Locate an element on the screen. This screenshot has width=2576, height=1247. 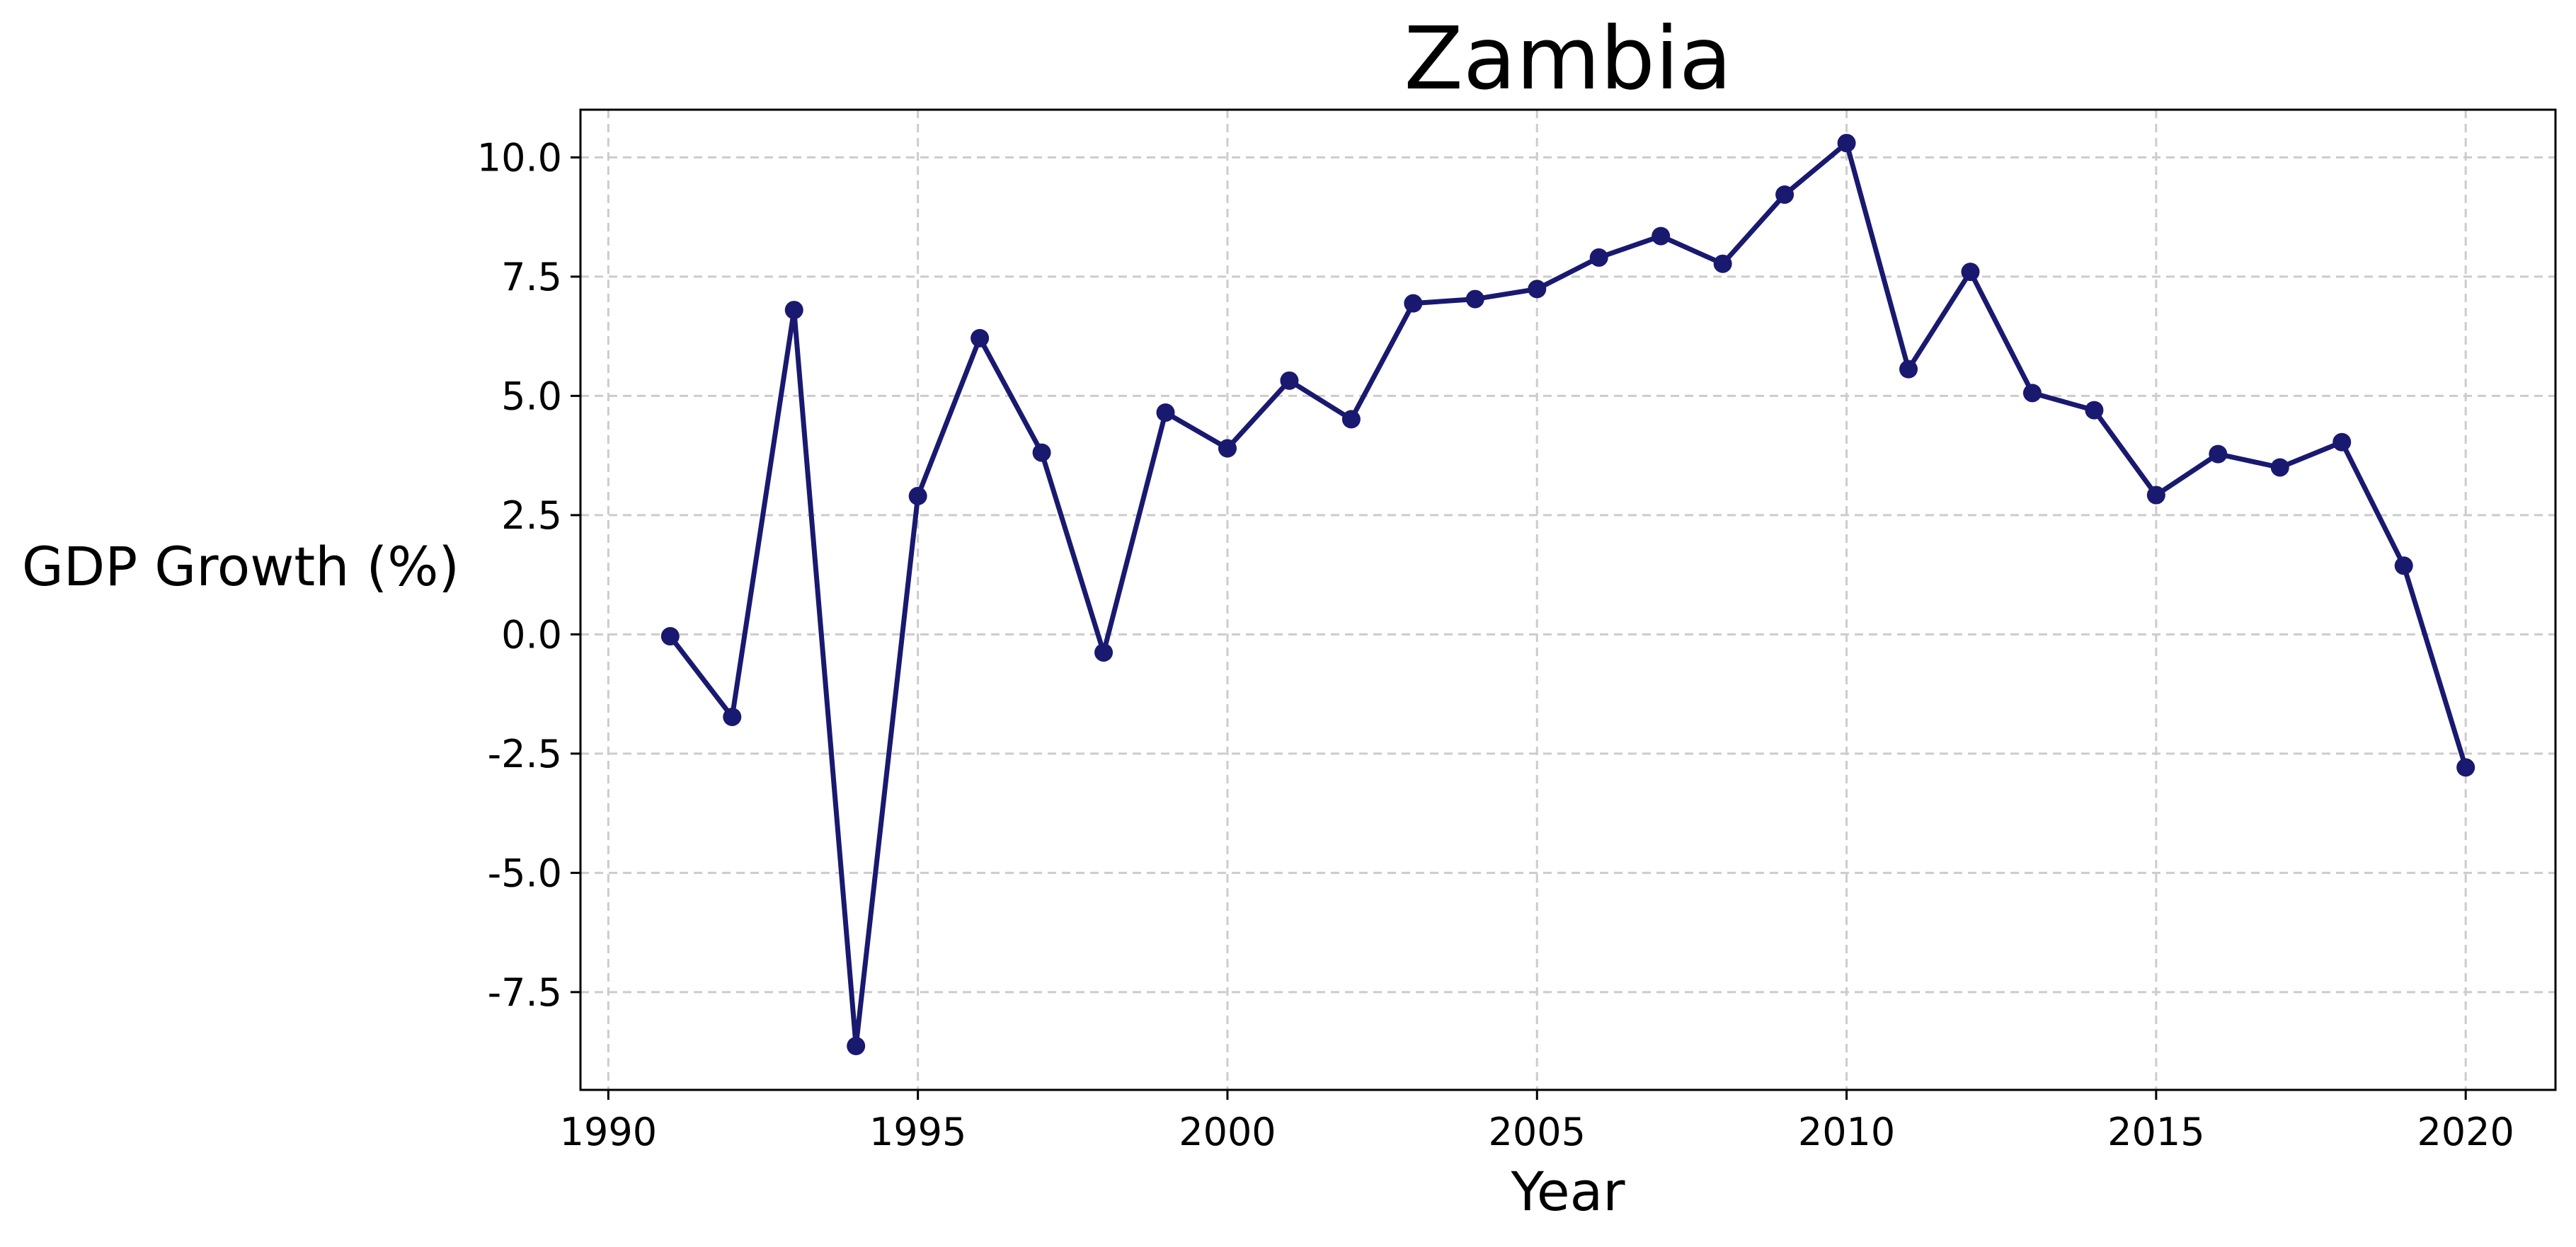
y-tick-label: 7.5 is located at coordinates (531, 277).